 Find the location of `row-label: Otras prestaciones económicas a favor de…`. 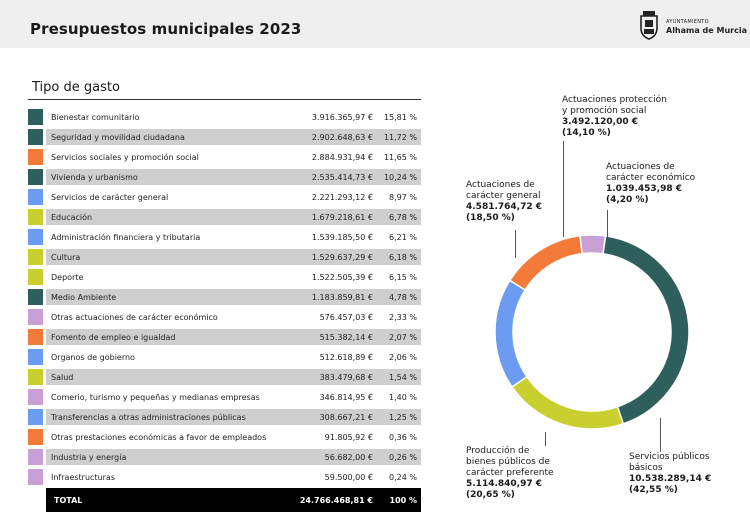

row-label: Otras prestaciones económicas a favor de… is located at coordinates (159, 437).